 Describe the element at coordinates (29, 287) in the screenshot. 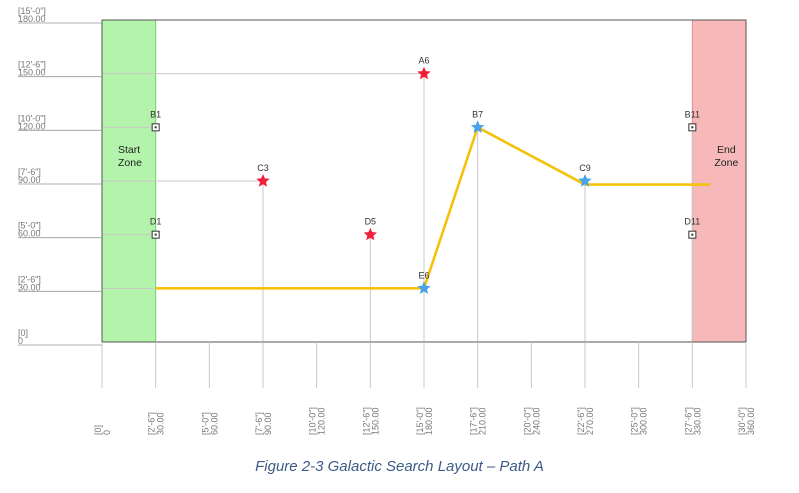

I see `y-tick-label-num: 30.00` at that location.